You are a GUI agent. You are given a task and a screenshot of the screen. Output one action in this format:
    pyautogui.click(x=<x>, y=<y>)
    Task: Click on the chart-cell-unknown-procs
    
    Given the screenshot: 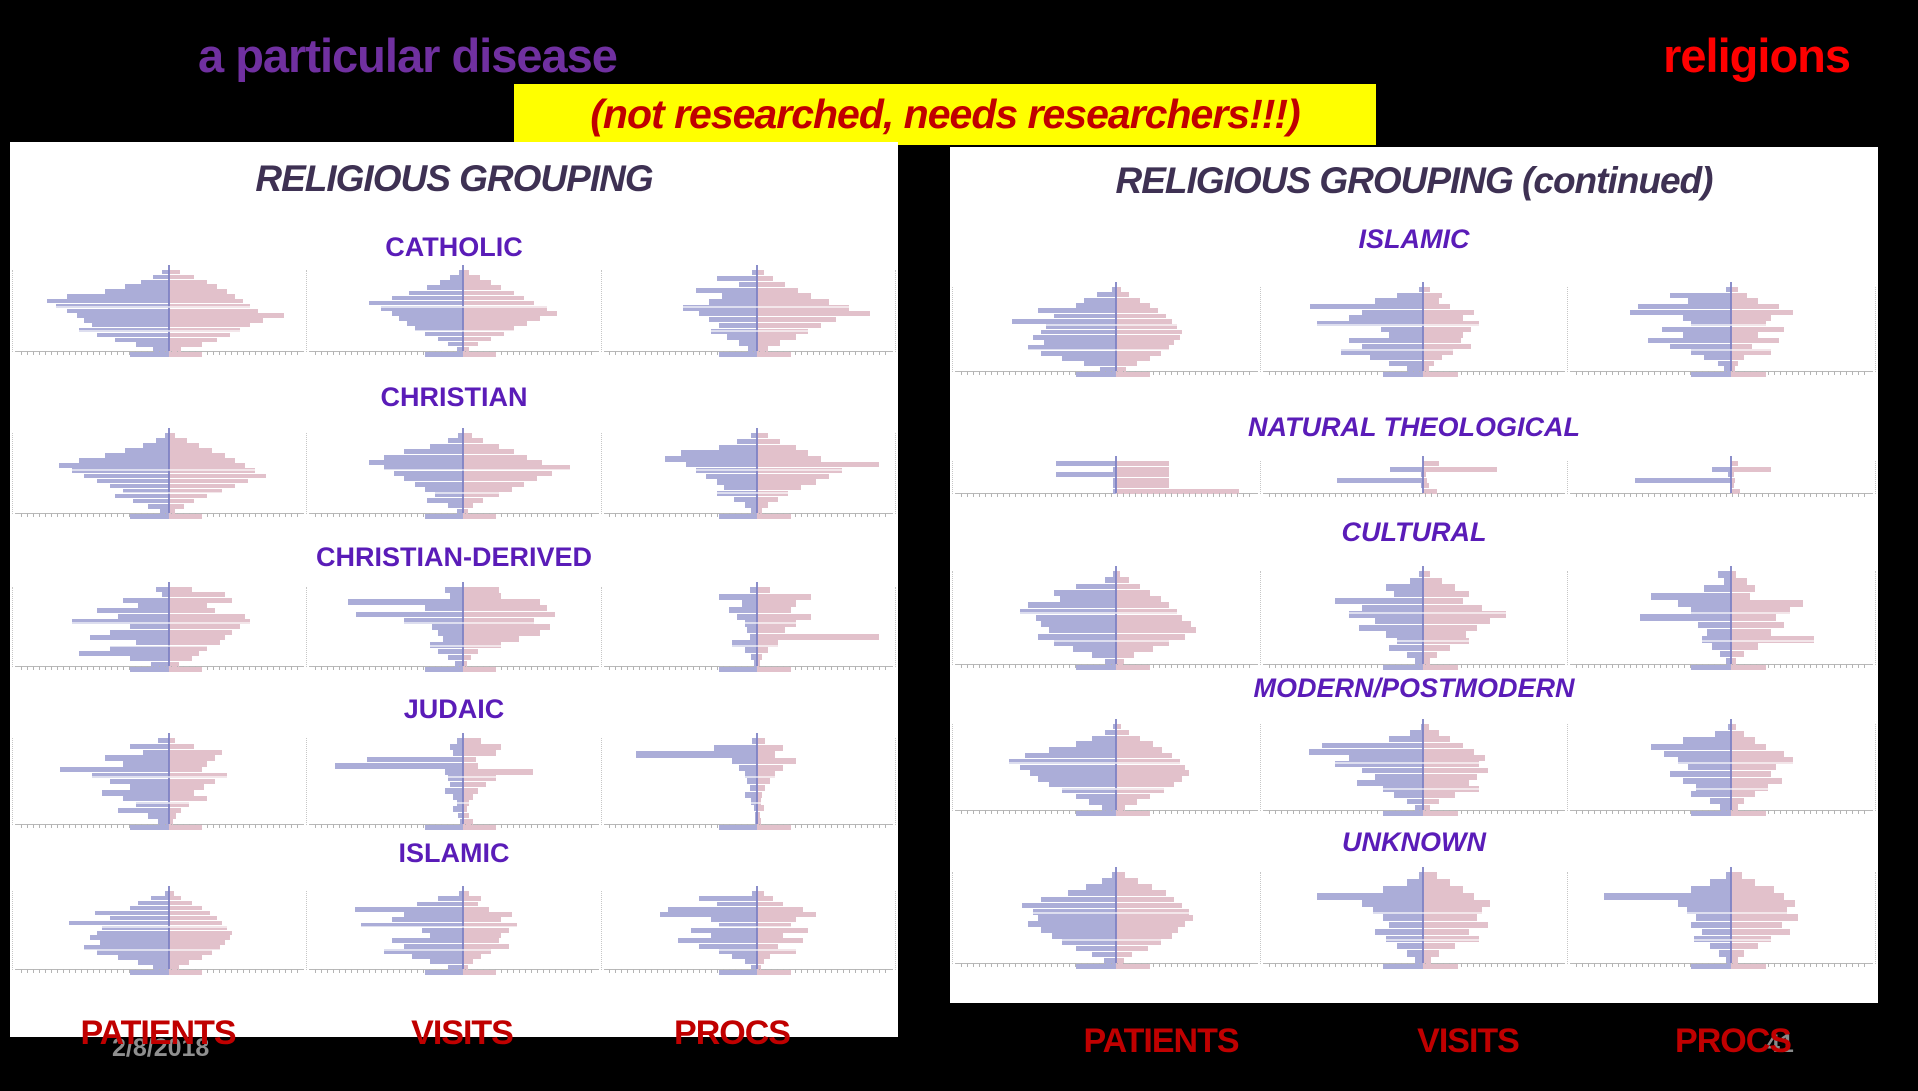 What is the action you would take?
    pyautogui.click(x=1722, y=918)
    